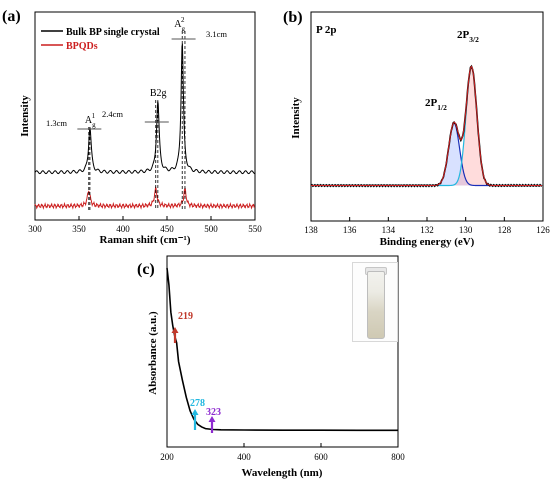 The image size is (550, 487). Describe the element at coordinates (321, 457) in the screenshot. I see `x-tick-label: 600` at that location.